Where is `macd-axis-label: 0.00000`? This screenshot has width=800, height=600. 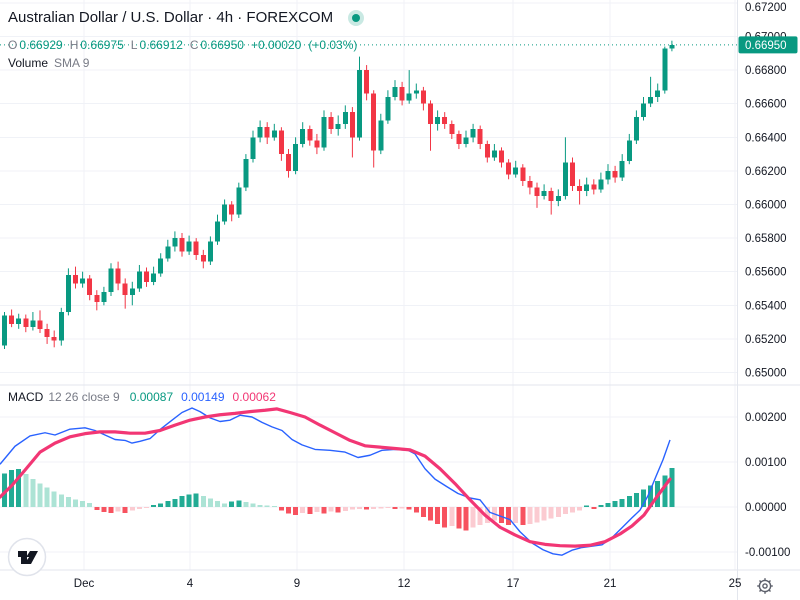 macd-axis-label: 0.00000 is located at coordinates (766, 508).